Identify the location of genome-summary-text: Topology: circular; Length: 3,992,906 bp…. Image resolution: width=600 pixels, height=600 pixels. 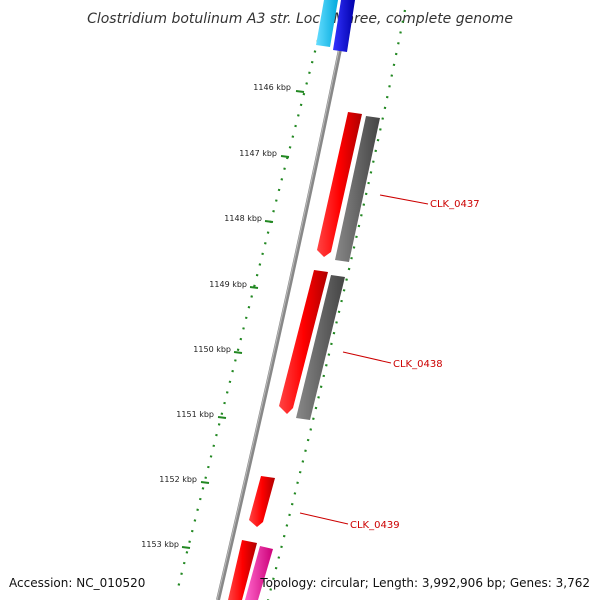
(424, 583).